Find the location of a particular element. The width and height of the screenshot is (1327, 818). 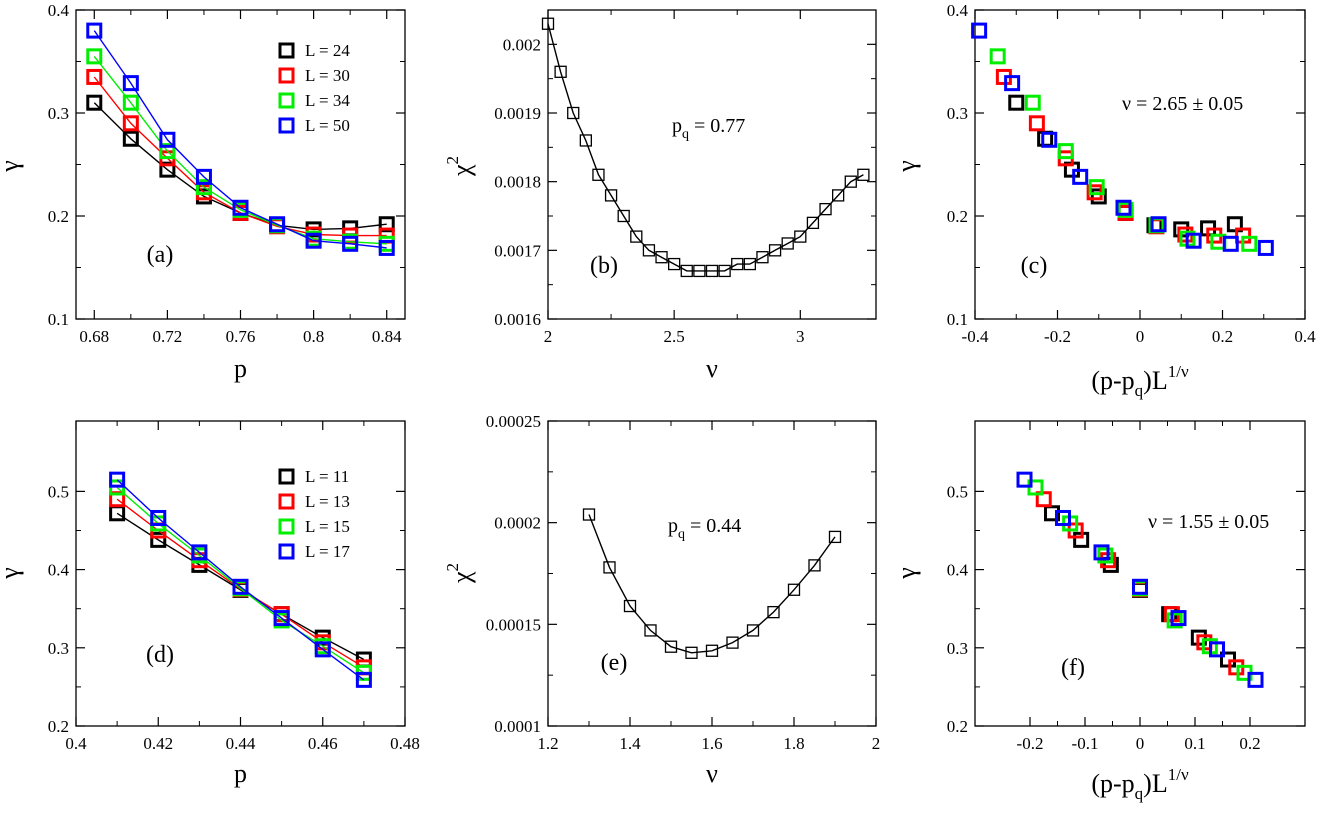

annotation-main: ν = 1.55 ± 0.05 is located at coordinates (1208, 522).